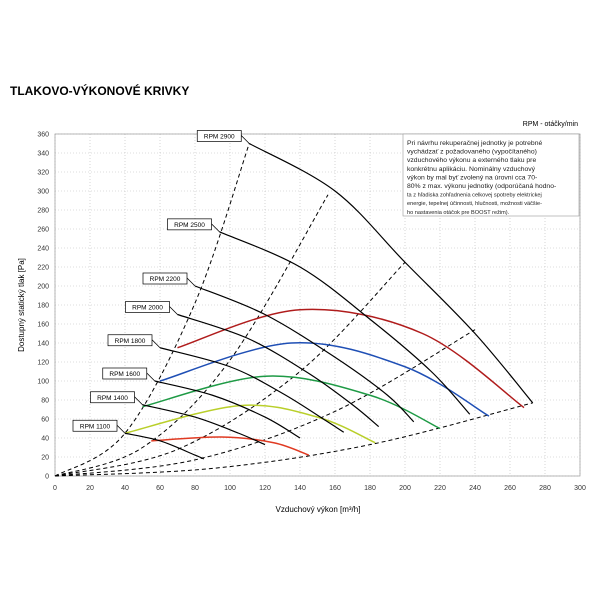 Image resolution: width=600 pixels, height=605 pixels. Describe the element at coordinates (43, 135) in the screenshot. I see `y-tick-label: 360` at that location.